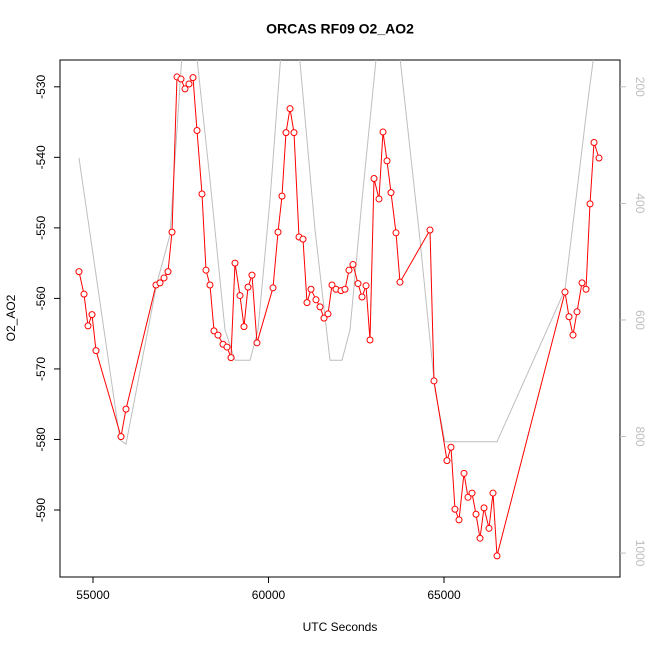 This screenshot has width=650, height=650. I want to click on y-axis-label: O2_AO2, so click(11, 317).